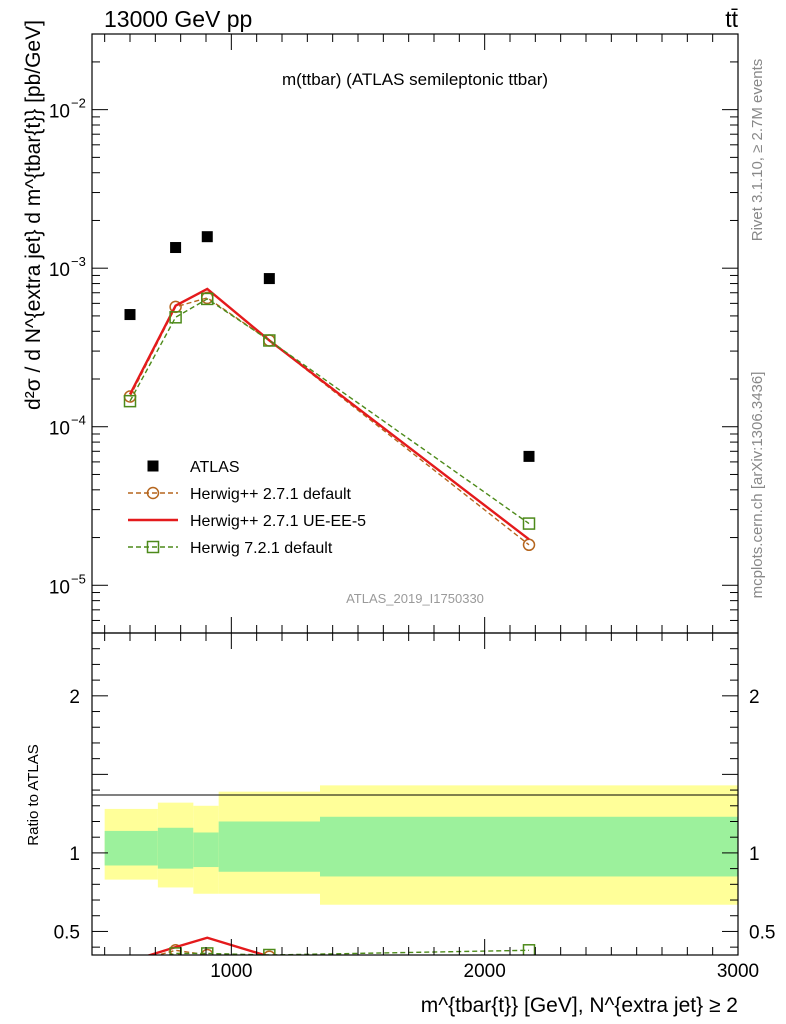 This screenshot has width=786, height=1024. Describe the element at coordinates (278, 521) in the screenshot. I see `legend-label: Herwig++ 2.7.1 UE-EE-5` at that location.